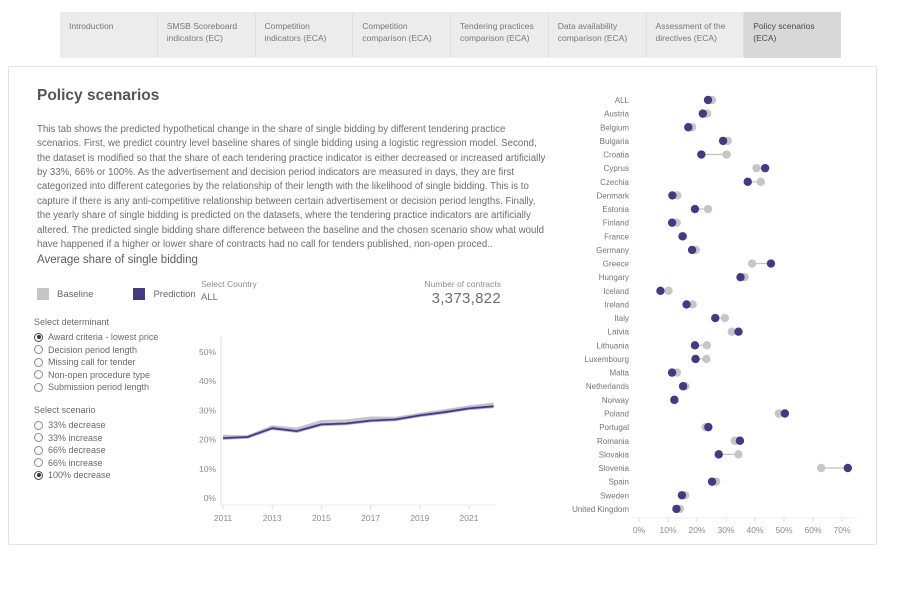  I want to click on country-label-portugal: Portugal, so click(614, 427).